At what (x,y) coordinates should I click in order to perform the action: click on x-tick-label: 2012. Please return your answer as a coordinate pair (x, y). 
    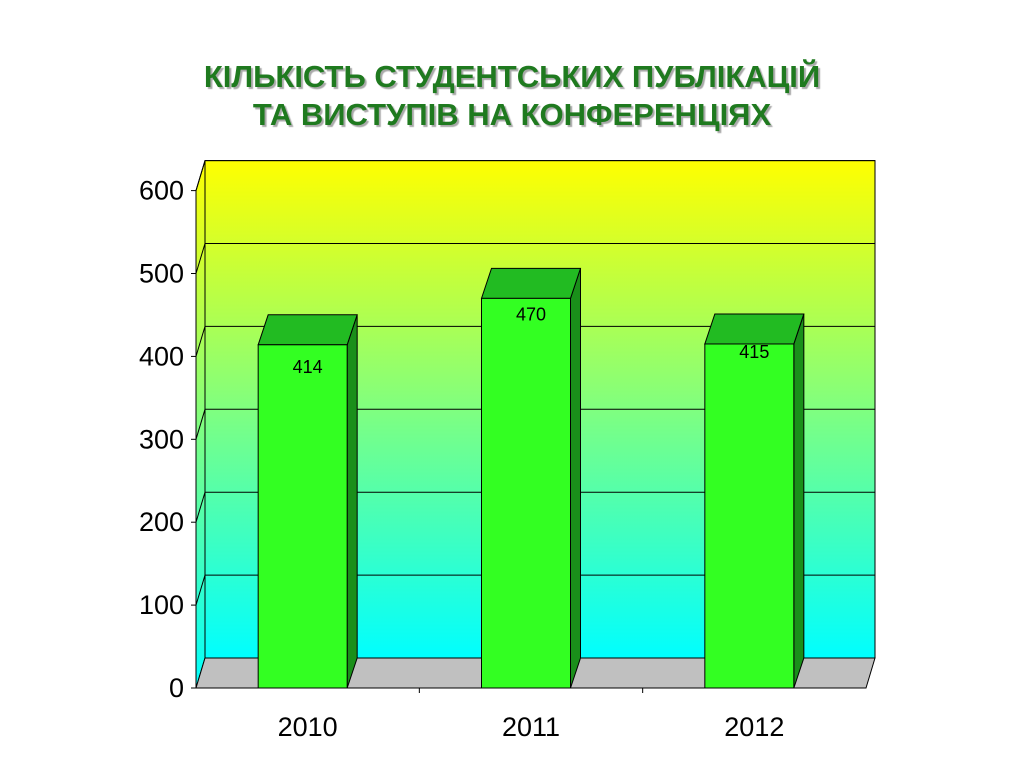
    Looking at the image, I should click on (754, 727).